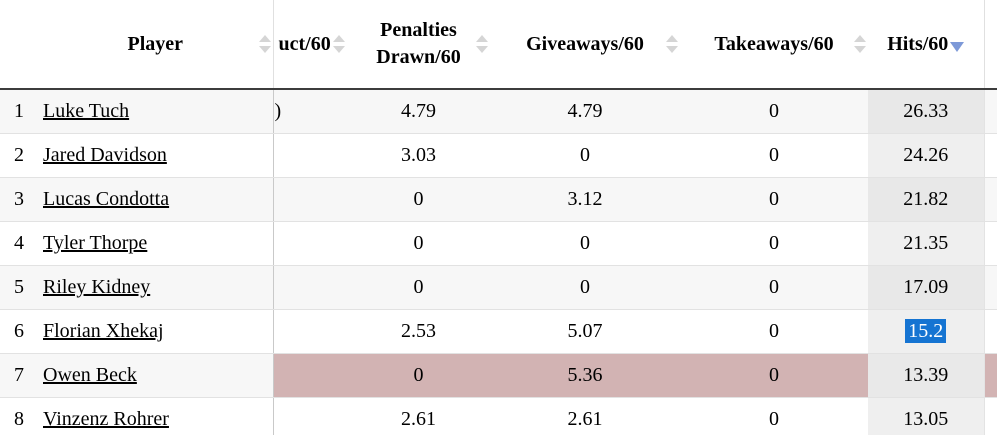 This screenshot has height=435, width=997. What do you see at coordinates (918, 43) in the screenshot?
I see `col-header-hits-label: Hits/60` at bounding box center [918, 43].